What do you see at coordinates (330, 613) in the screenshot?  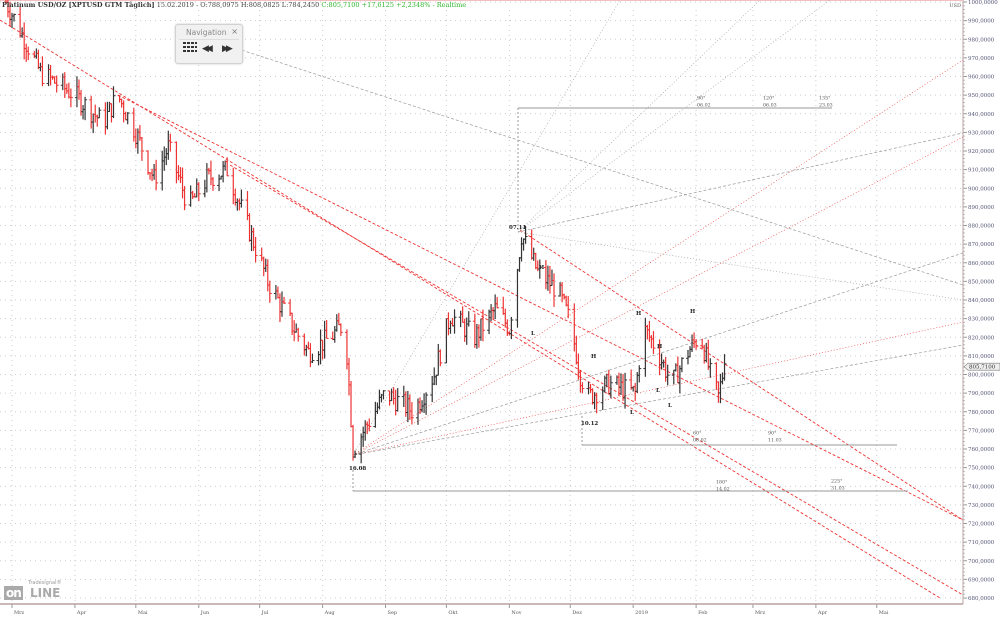 I see `x-tick-label: Aug` at bounding box center [330, 613].